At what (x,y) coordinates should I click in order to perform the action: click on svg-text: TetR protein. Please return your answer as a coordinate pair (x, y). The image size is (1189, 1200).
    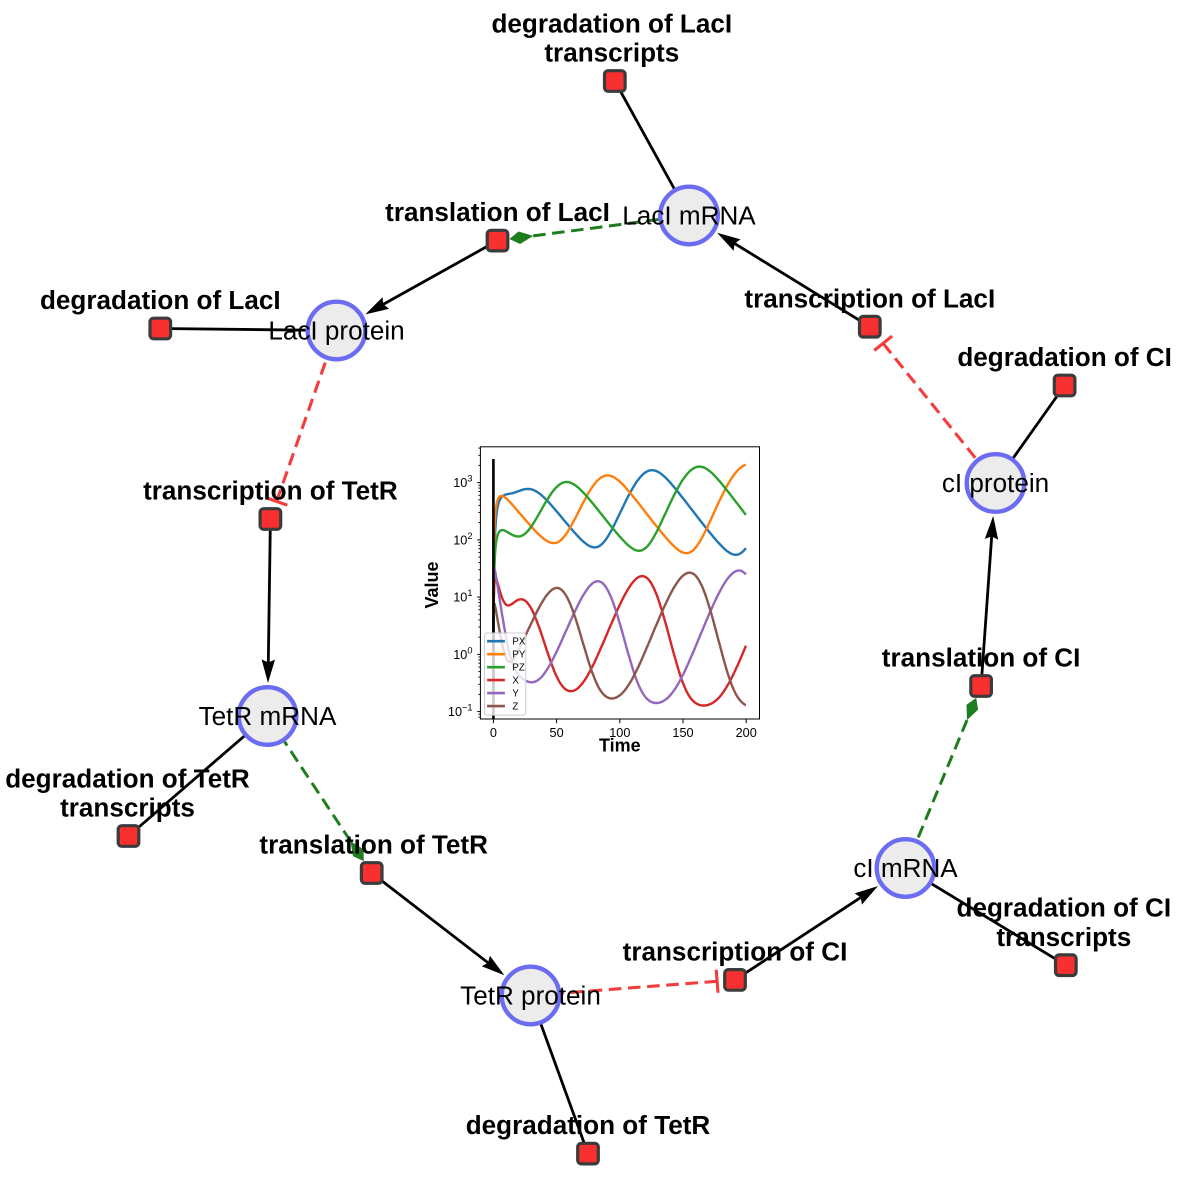
    Looking at the image, I should click on (530, 995).